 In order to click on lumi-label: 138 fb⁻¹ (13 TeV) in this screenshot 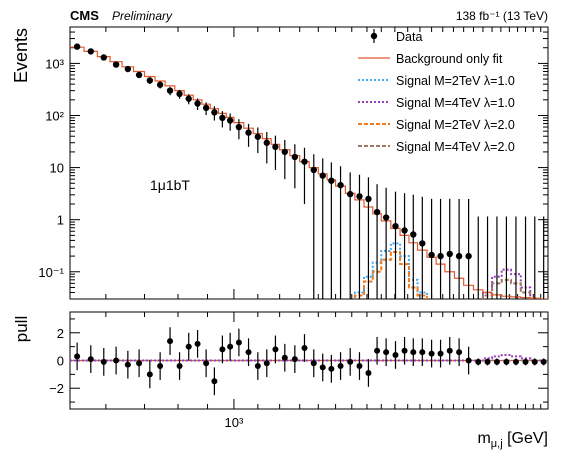, I will do `click(502, 16)`.